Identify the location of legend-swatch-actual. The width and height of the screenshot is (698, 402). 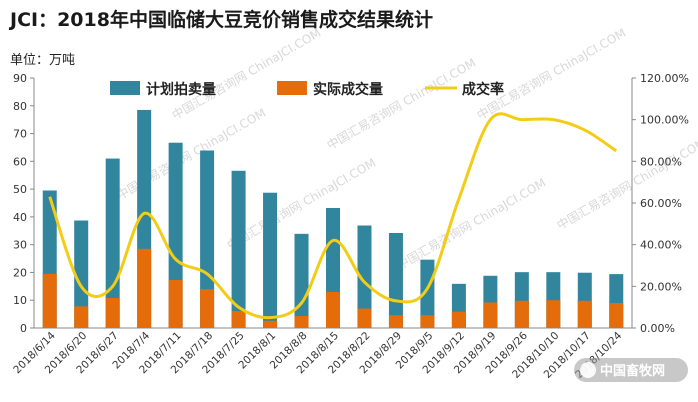
(292, 88).